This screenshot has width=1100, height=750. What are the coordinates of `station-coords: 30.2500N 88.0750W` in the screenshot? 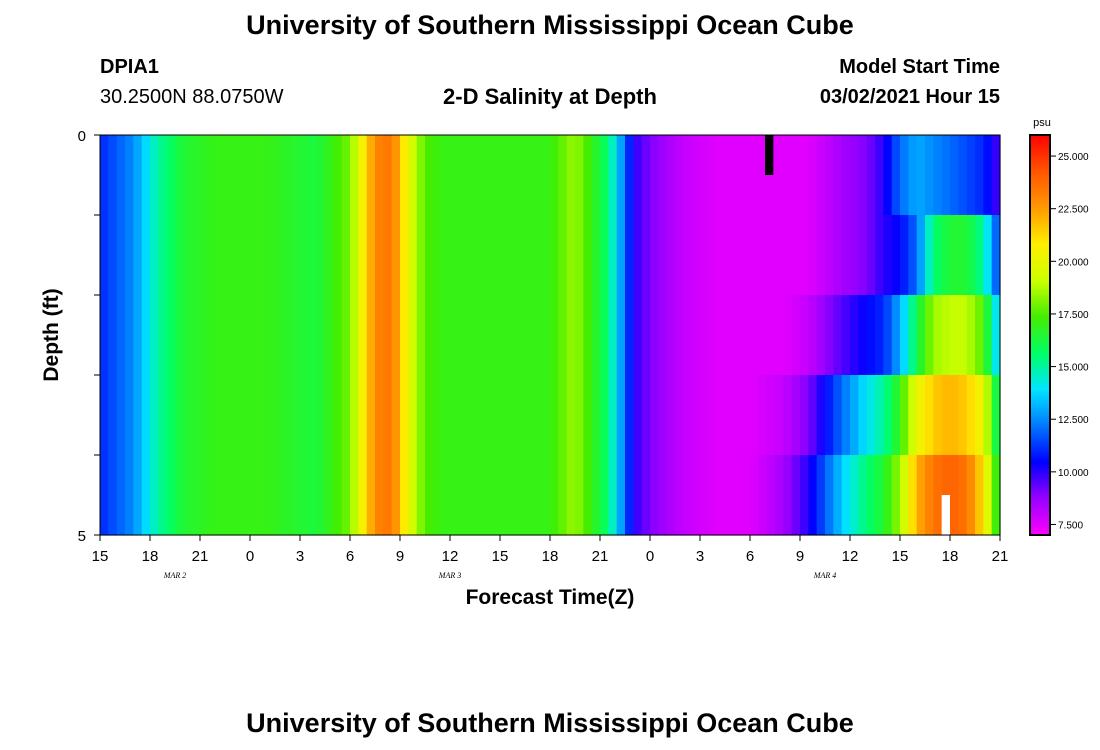 It's located at (192, 97).